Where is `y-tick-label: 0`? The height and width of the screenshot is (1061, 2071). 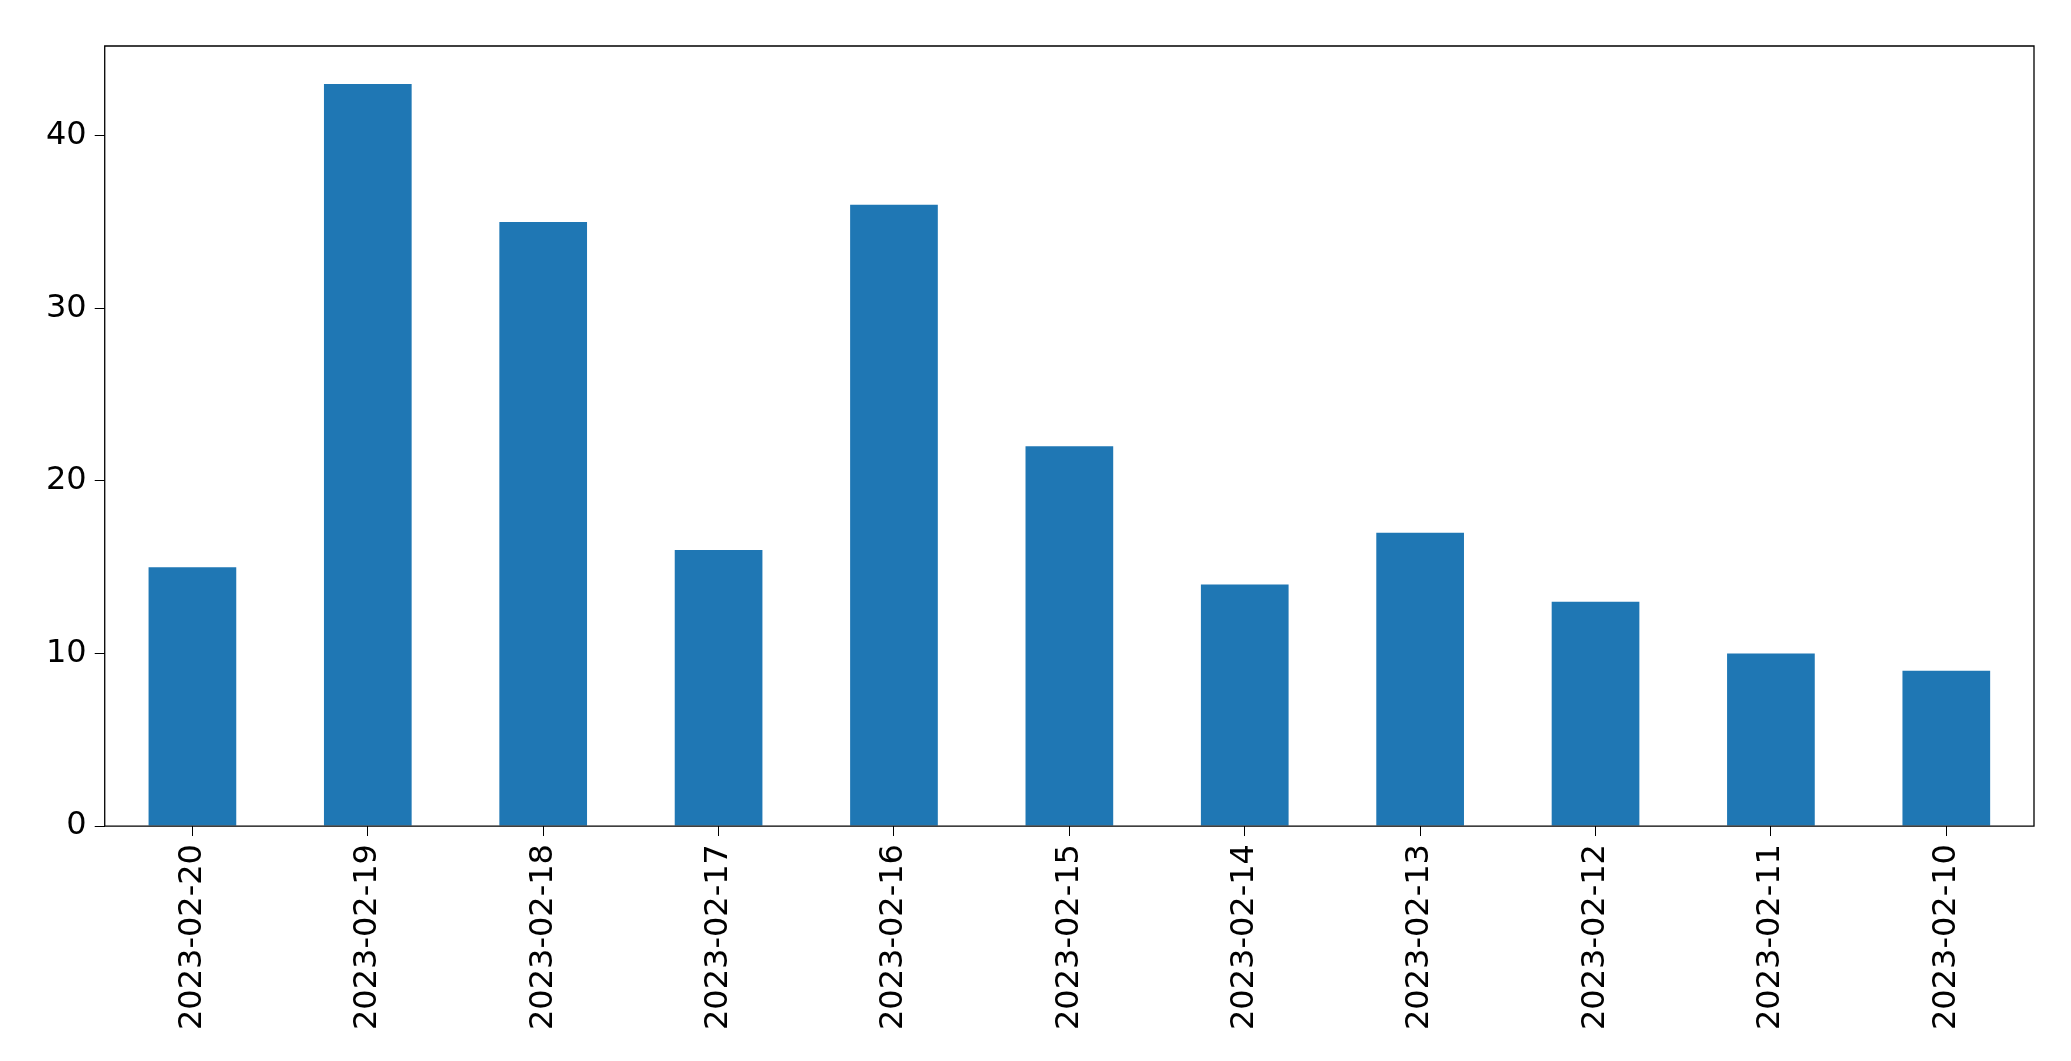 y-tick-label: 0 is located at coordinates (76, 823).